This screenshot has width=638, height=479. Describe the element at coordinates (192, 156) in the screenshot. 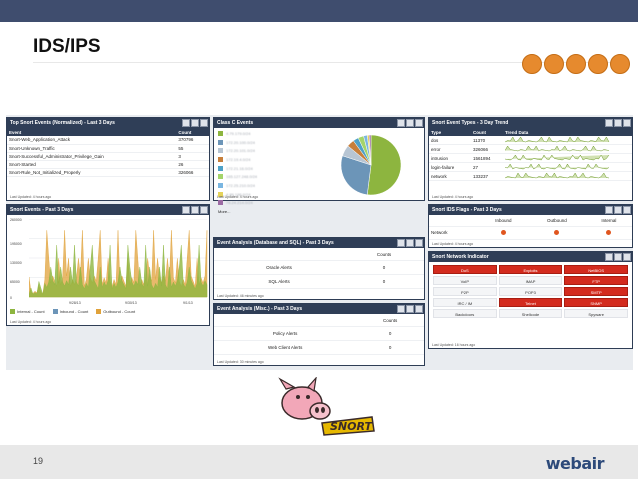

I see `event-count: 3` at that location.